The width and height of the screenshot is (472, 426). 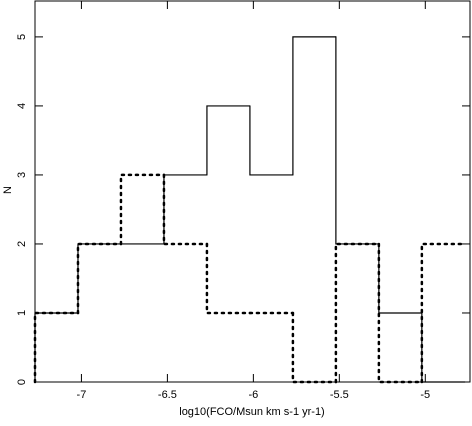 I want to click on y-tick-label: 1, so click(x=22, y=313).